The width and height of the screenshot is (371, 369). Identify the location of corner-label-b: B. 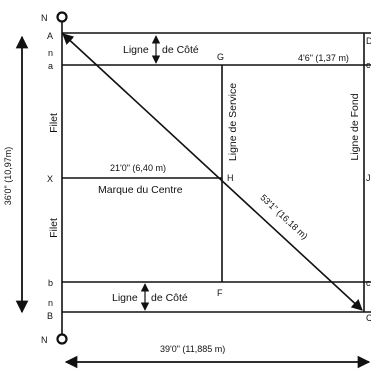
(50, 316).